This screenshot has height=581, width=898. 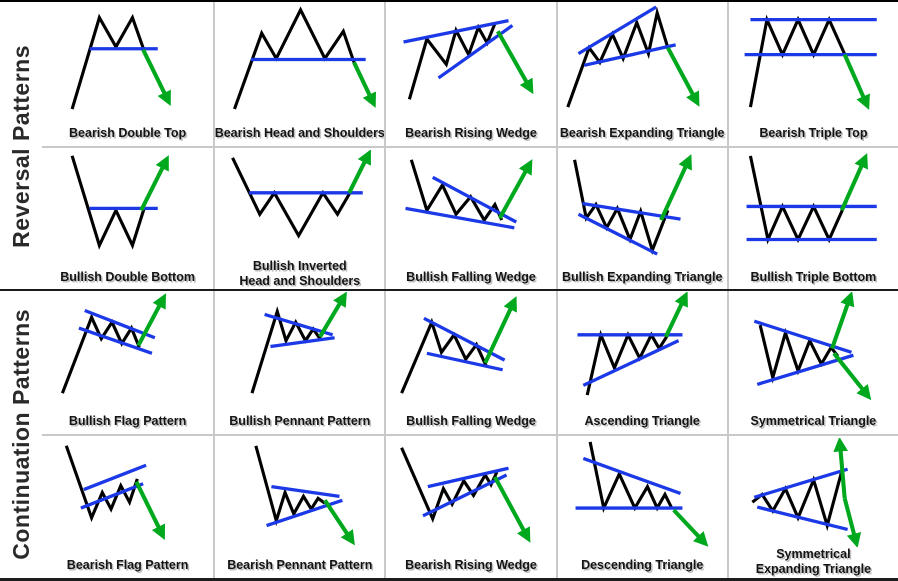 I want to click on pattern-label-line: Ascending Triangle, so click(x=642, y=421).